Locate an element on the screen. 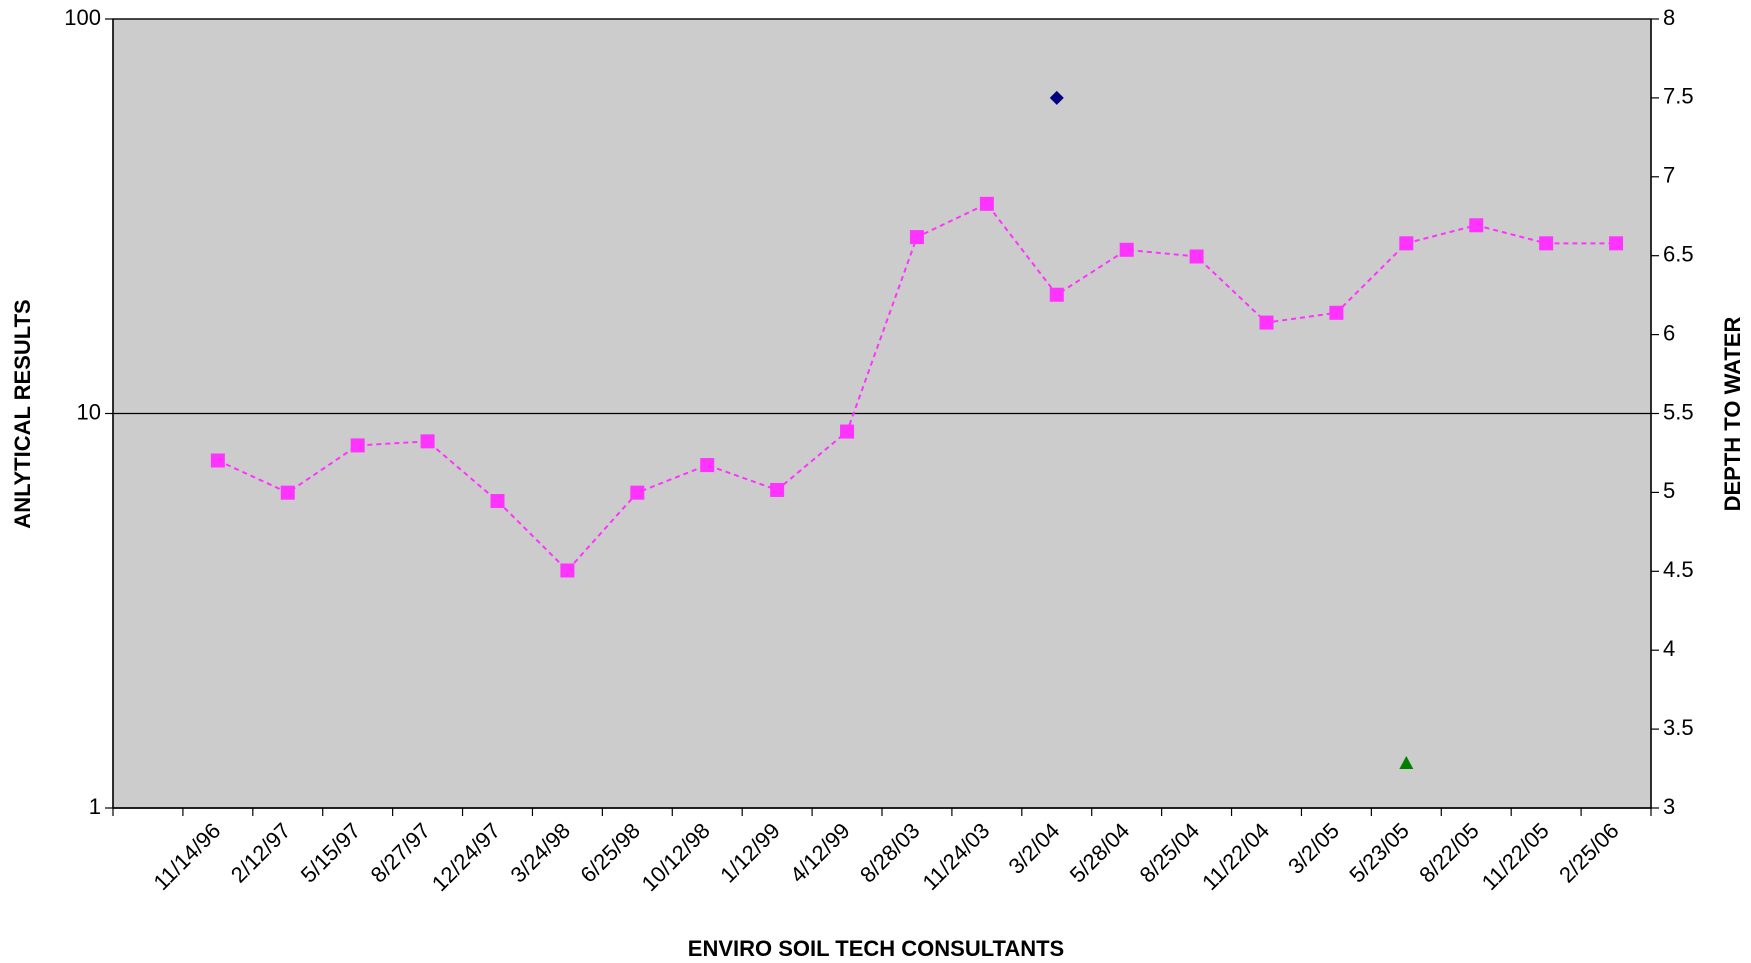 The width and height of the screenshot is (1751, 963). y-axis-label: ANLYTICAL RESULTS is located at coordinates (22, 413).